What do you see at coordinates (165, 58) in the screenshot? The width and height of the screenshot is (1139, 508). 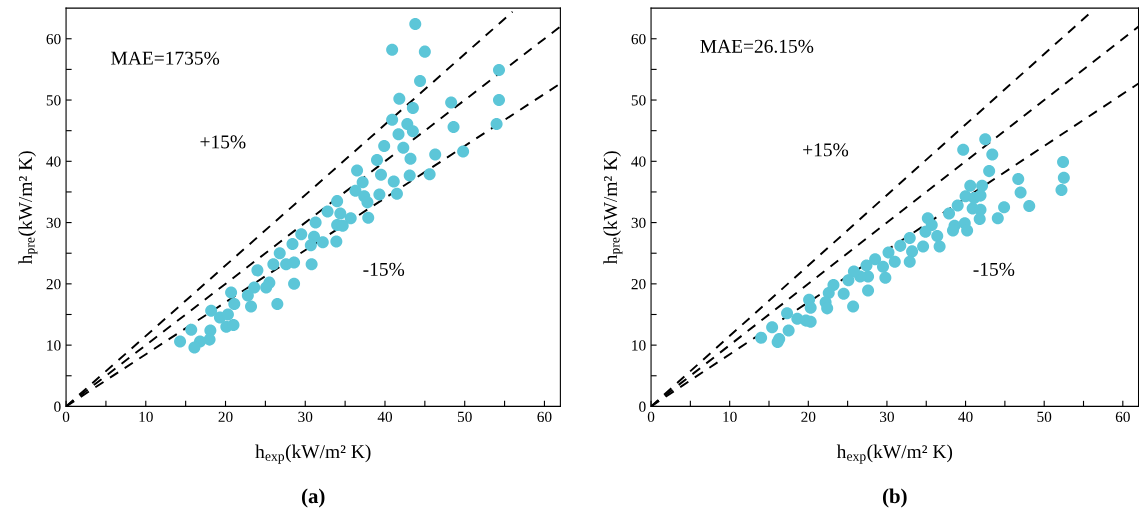 I see `annotation: MAE=1735%` at bounding box center [165, 58].